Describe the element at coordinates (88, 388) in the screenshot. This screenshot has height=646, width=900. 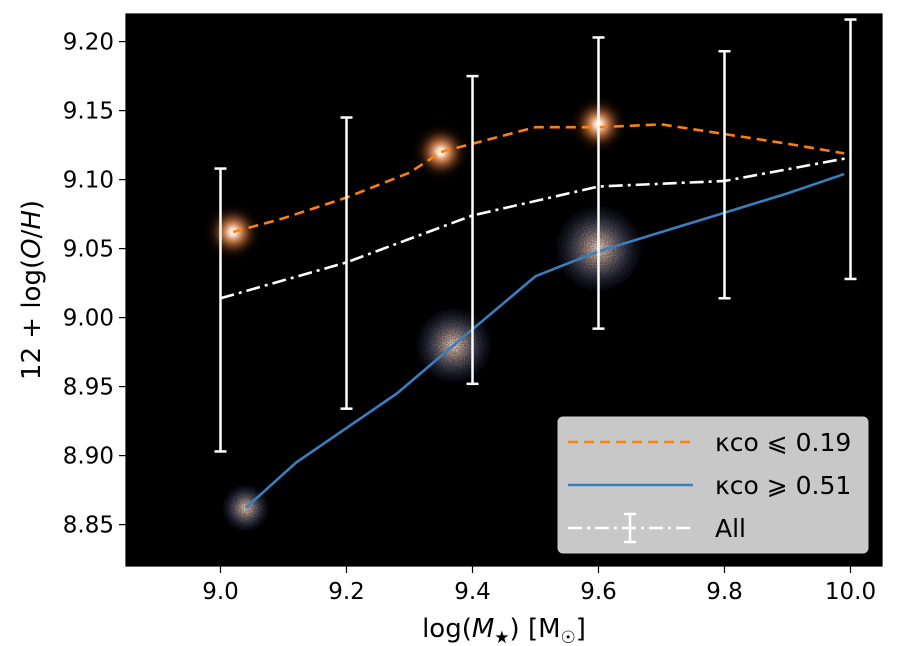
I see `y-tick-label: 8.95` at that location.